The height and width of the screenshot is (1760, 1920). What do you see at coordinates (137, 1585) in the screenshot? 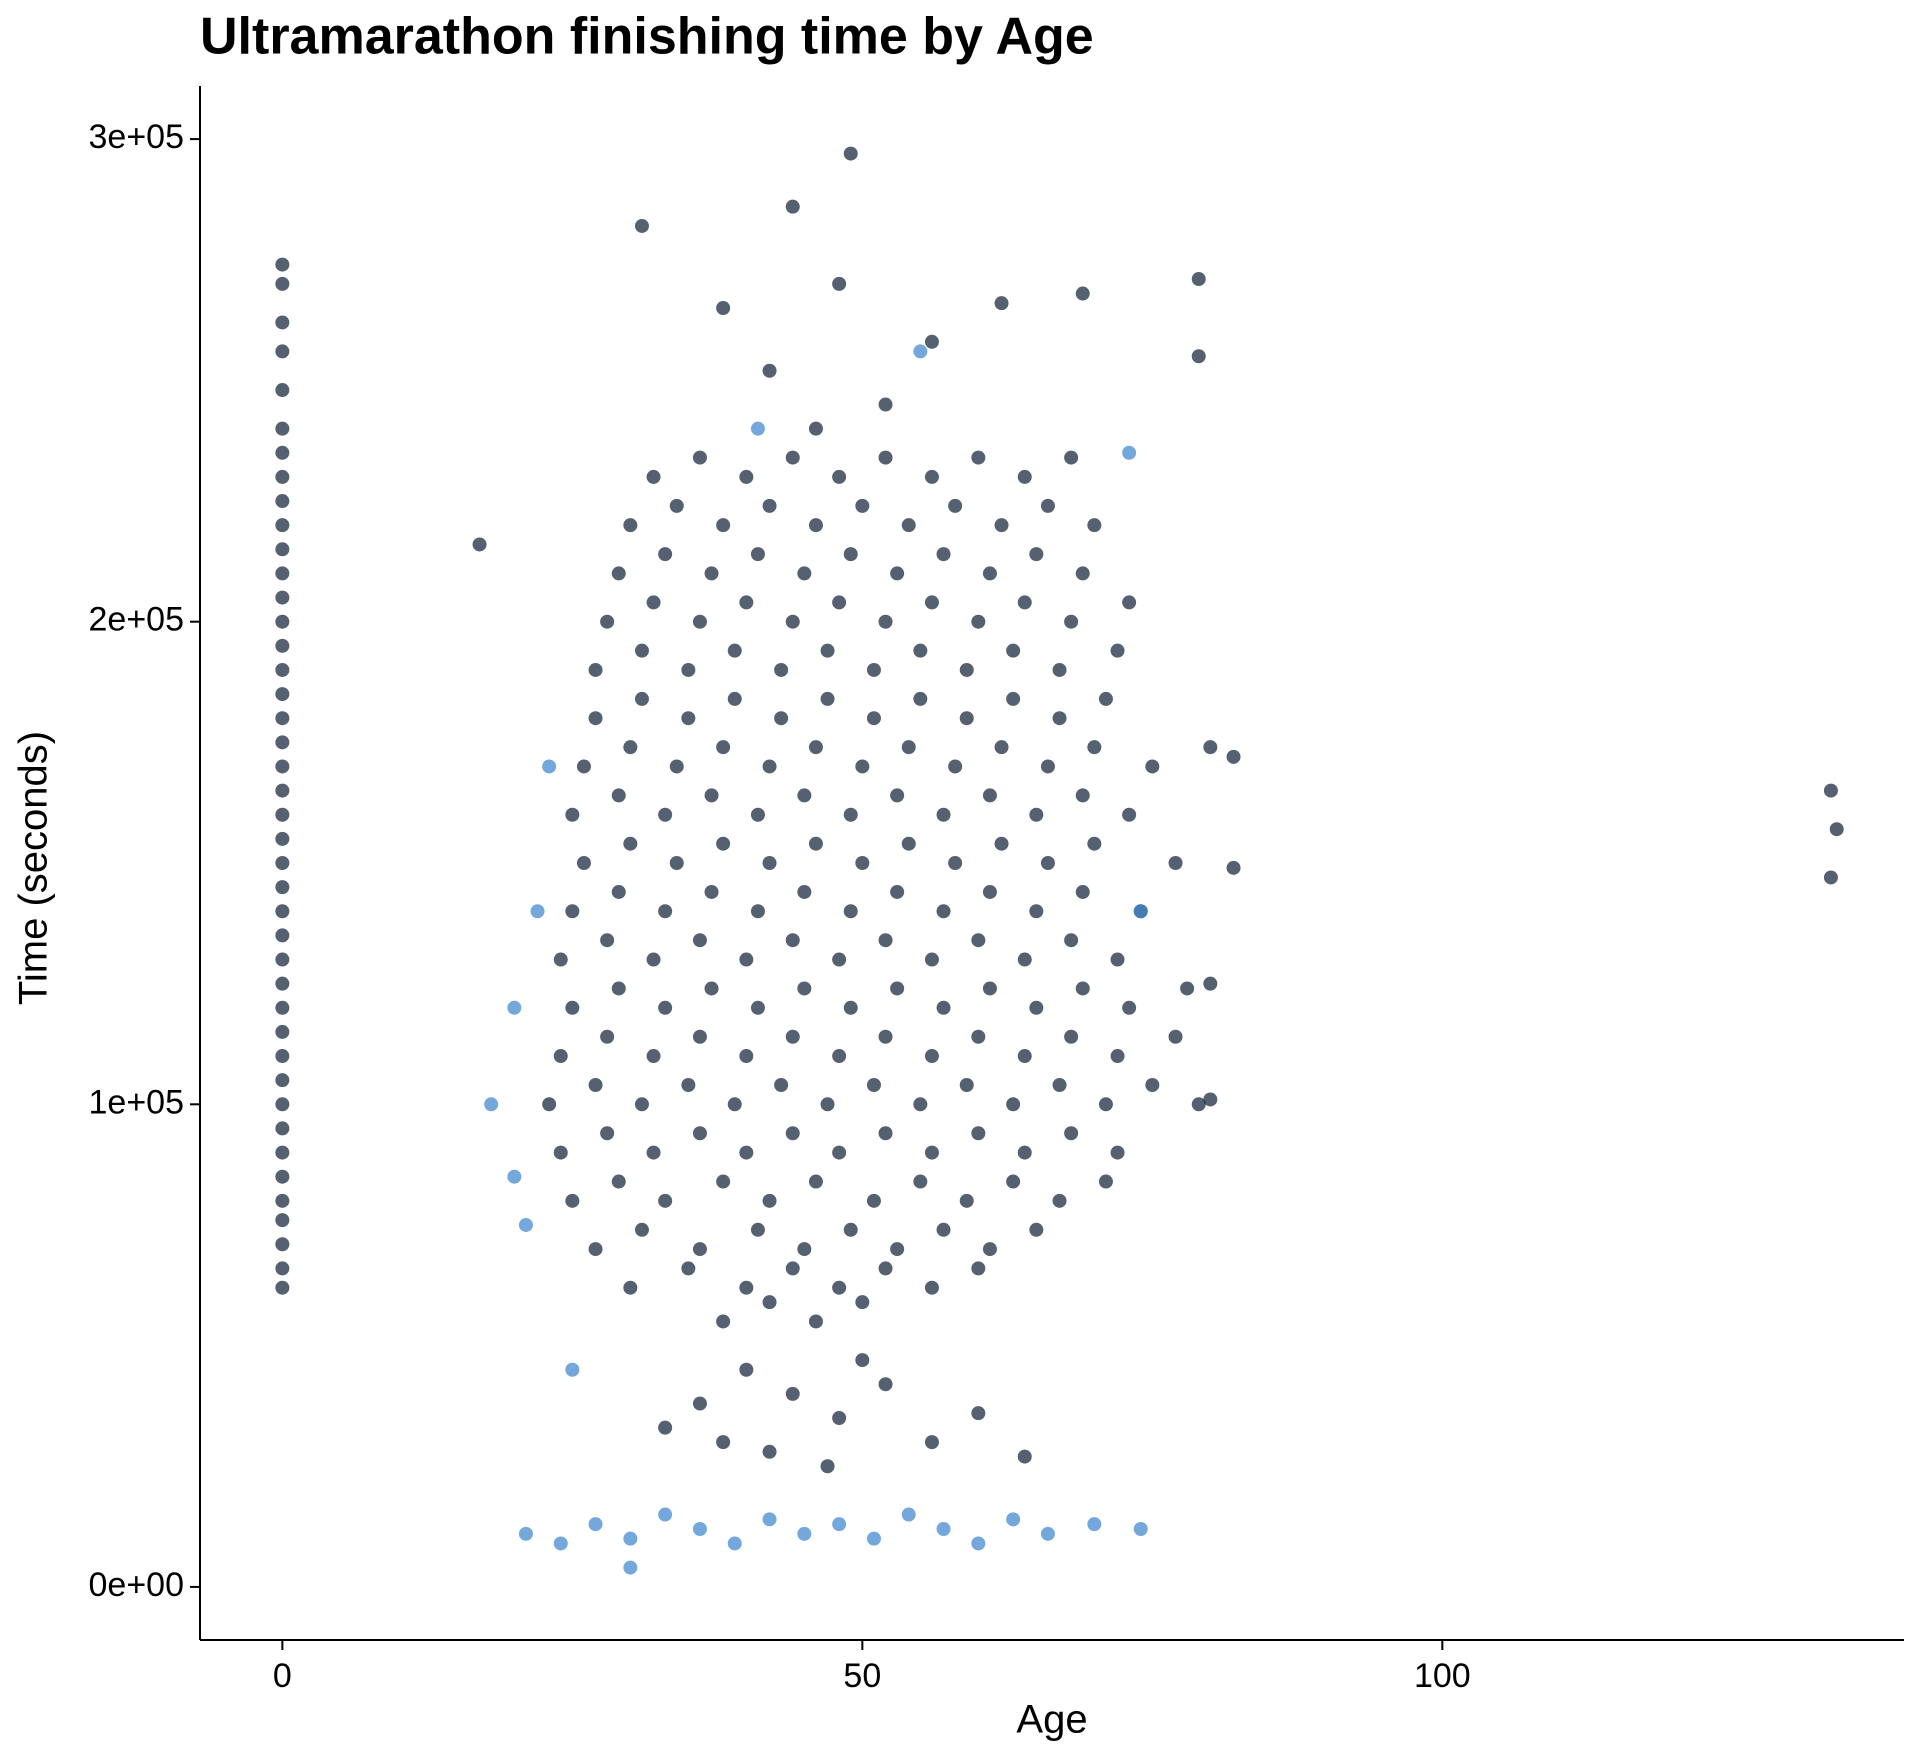
I see `y-tick-label: 0e+00` at bounding box center [137, 1585].